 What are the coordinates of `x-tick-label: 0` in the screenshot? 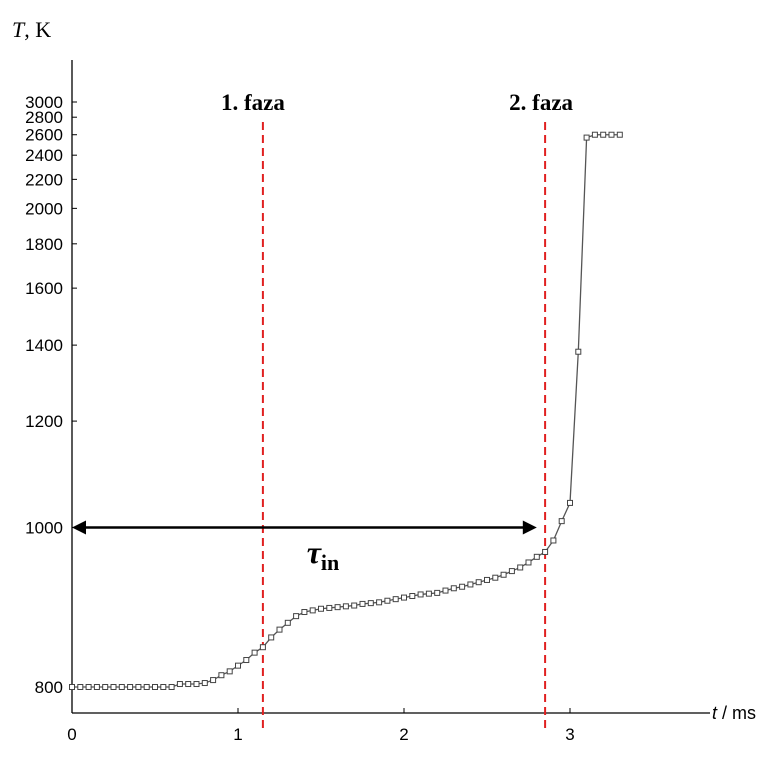 It's located at (71, 734).